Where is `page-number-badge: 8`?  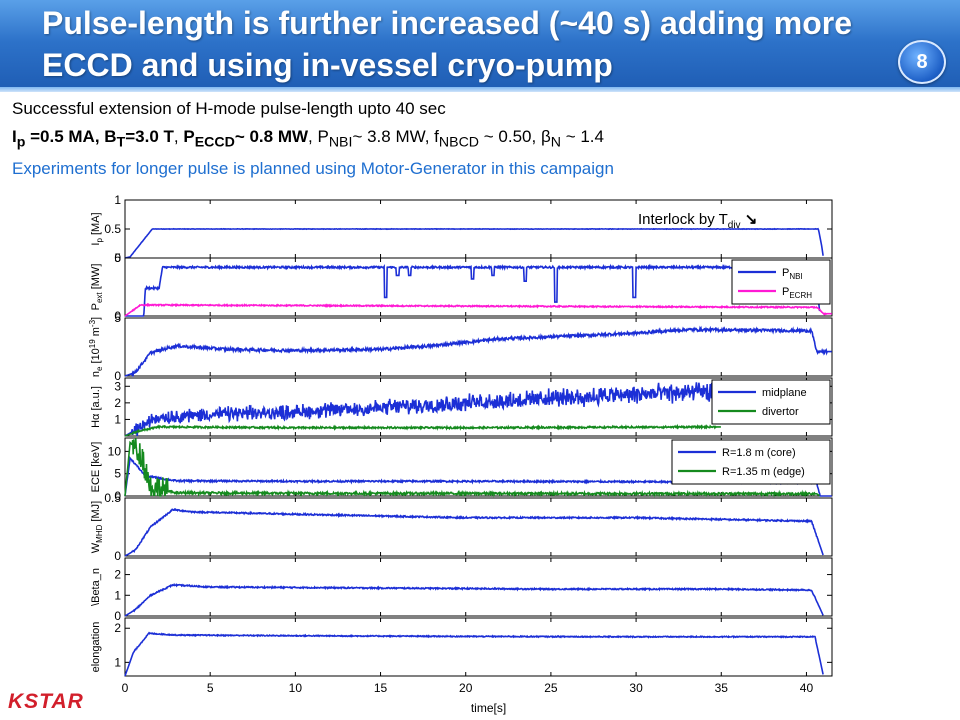
page-number-badge: 8 is located at coordinates (922, 62).